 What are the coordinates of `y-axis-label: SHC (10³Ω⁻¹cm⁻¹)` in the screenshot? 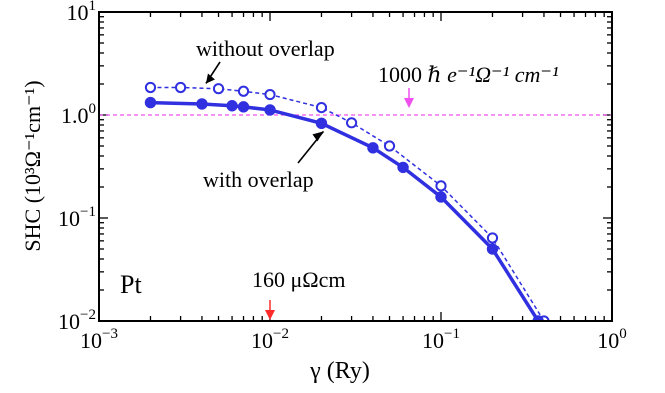 It's located at (32, 165).